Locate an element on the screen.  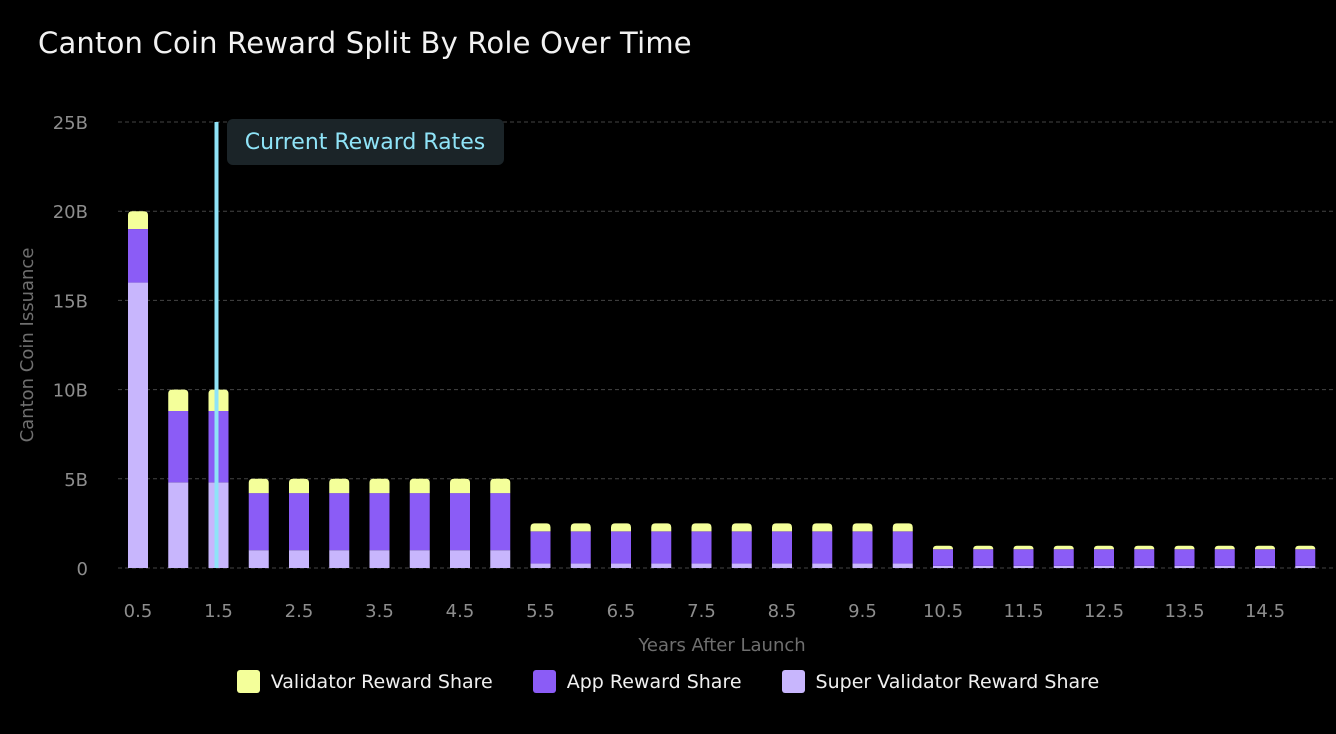
y-tick-label: 5B is located at coordinates (76, 480).